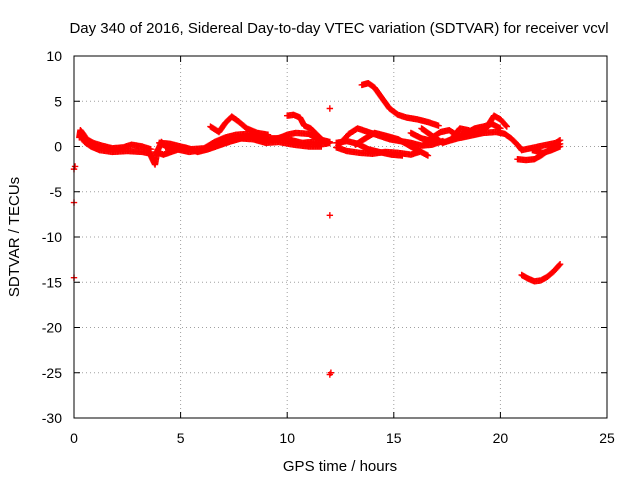 This screenshot has height=480, width=640. I want to click on x-tick-label: 0, so click(74, 438).